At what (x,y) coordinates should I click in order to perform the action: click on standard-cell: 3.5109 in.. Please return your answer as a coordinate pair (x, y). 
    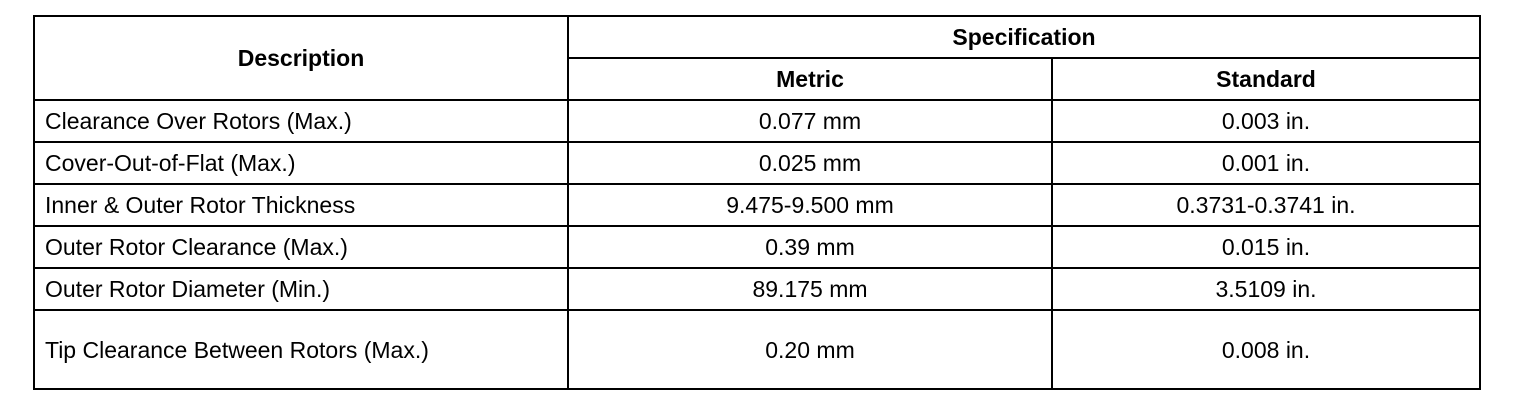
    Looking at the image, I should click on (1266, 289).